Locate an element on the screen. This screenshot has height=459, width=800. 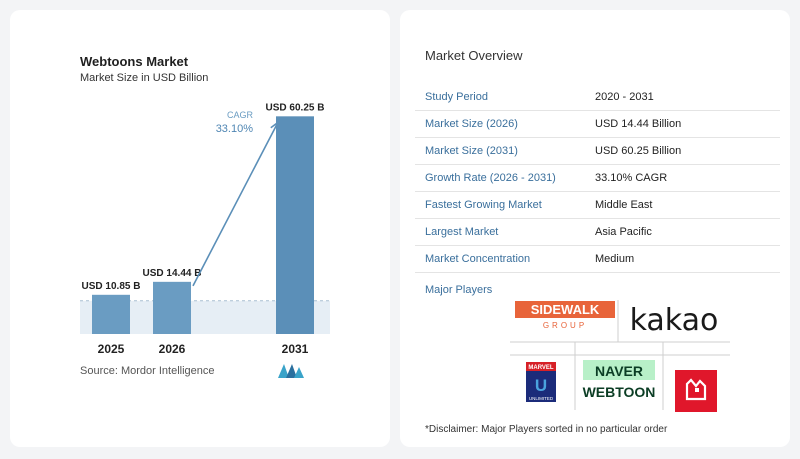
data-label-2026: USD 14.44 B is located at coordinates (172, 273).